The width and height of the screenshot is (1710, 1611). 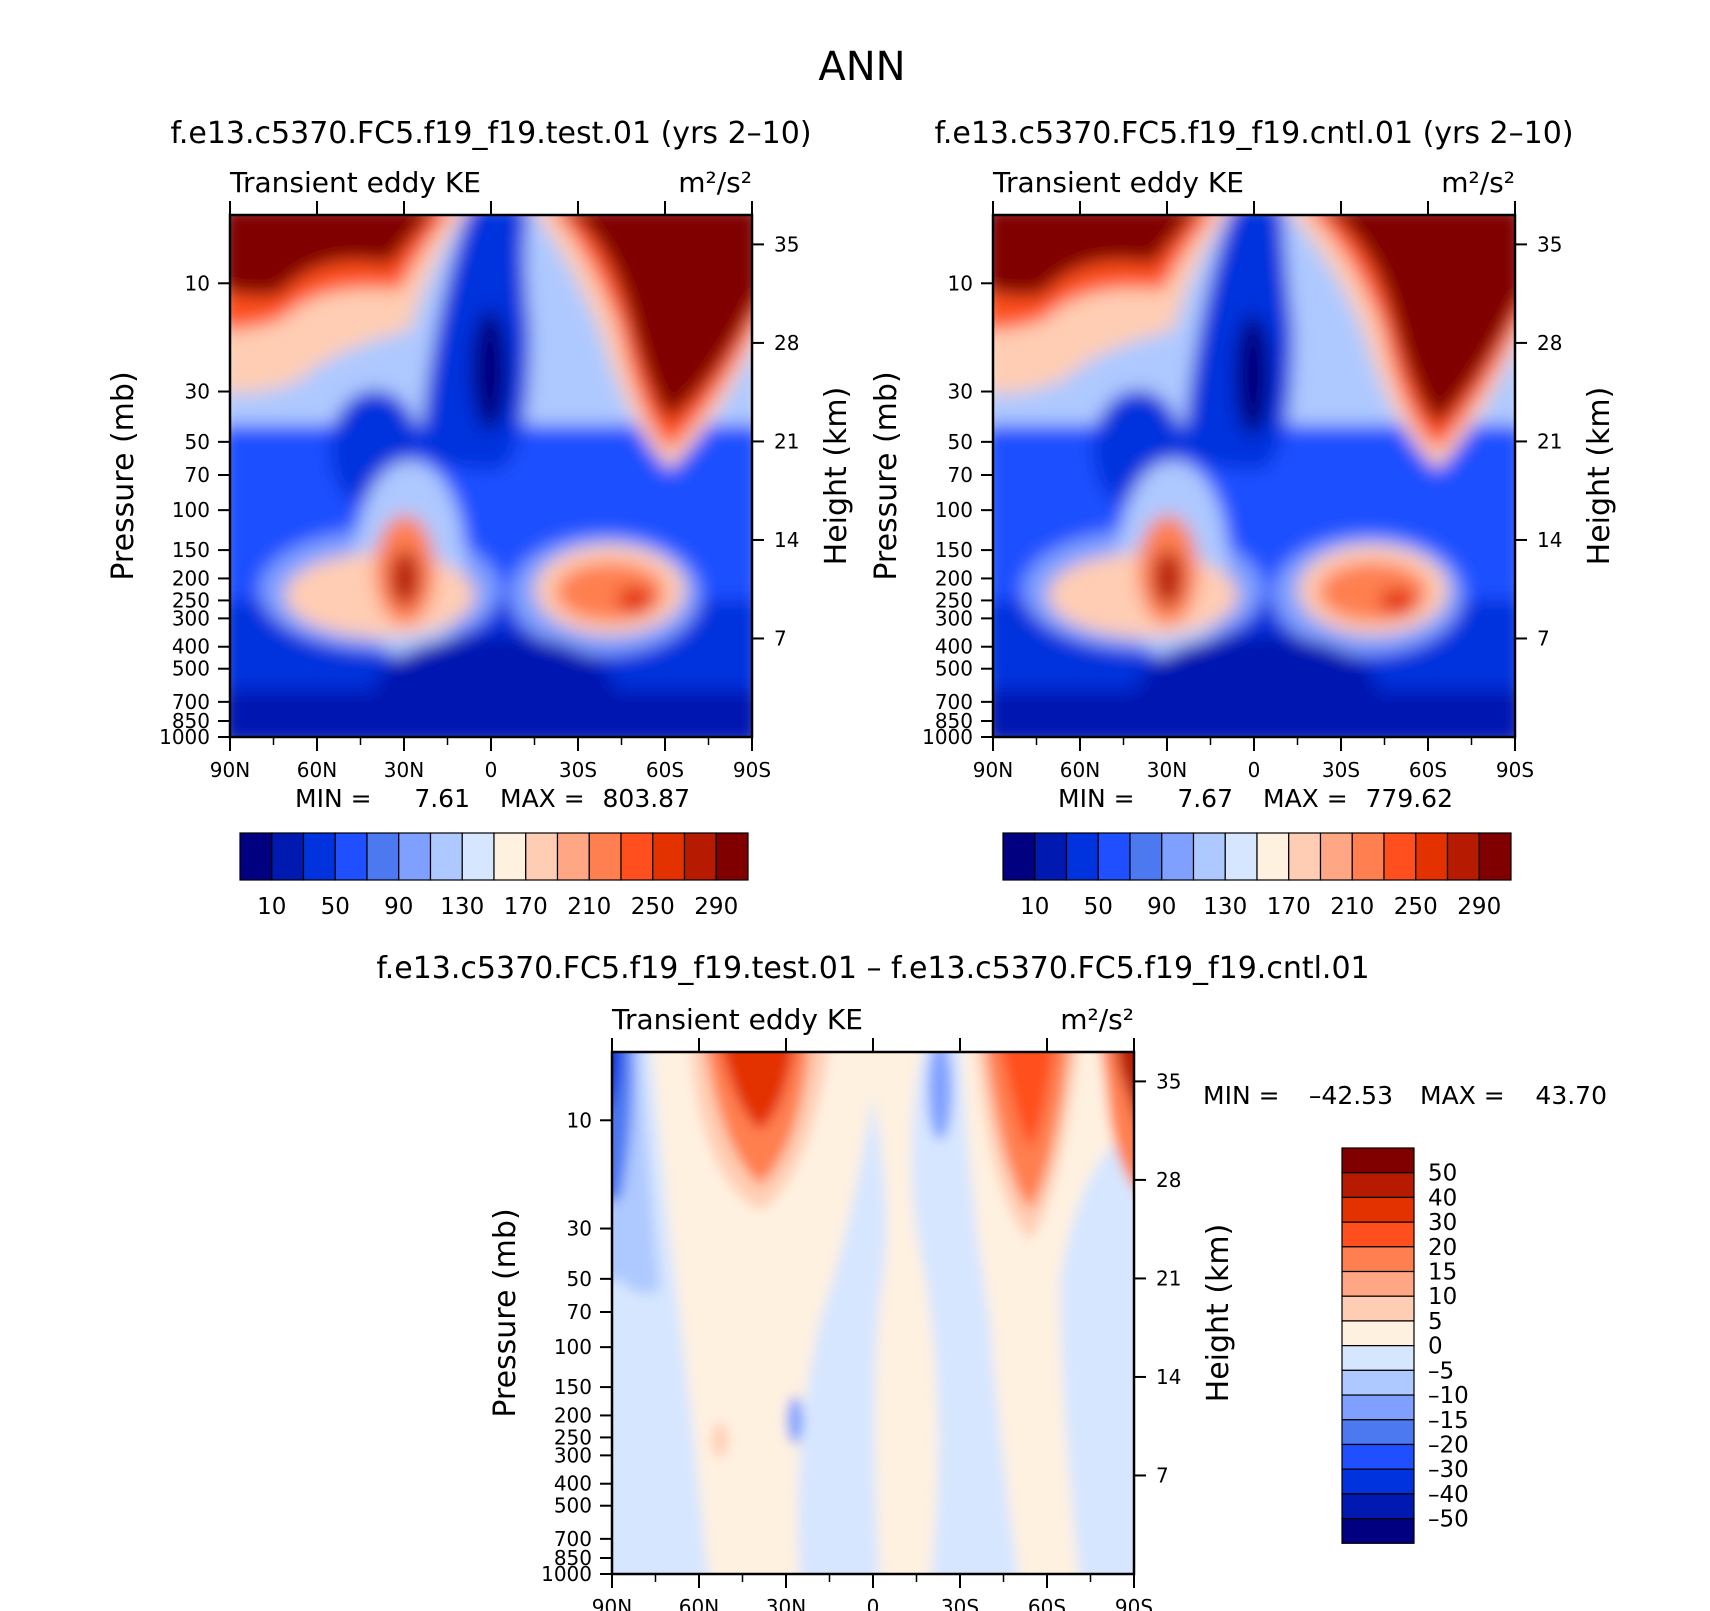 What do you see at coordinates (1442, 1273) in the screenshot?
I see `colorbar-label: 15` at bounding box center [1442, 1273].